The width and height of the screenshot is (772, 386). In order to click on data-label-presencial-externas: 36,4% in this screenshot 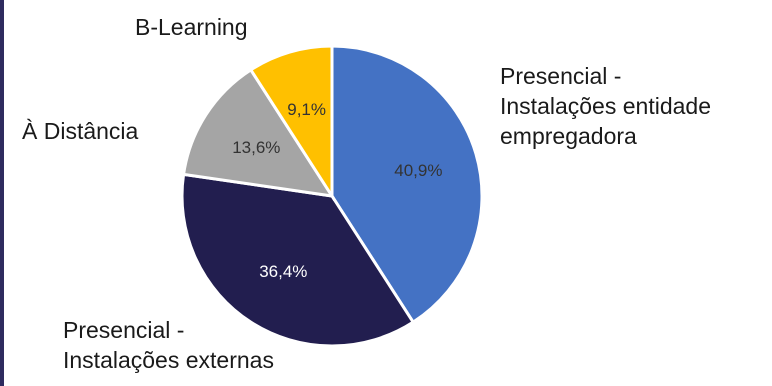, I will do `click(283, 271)`.